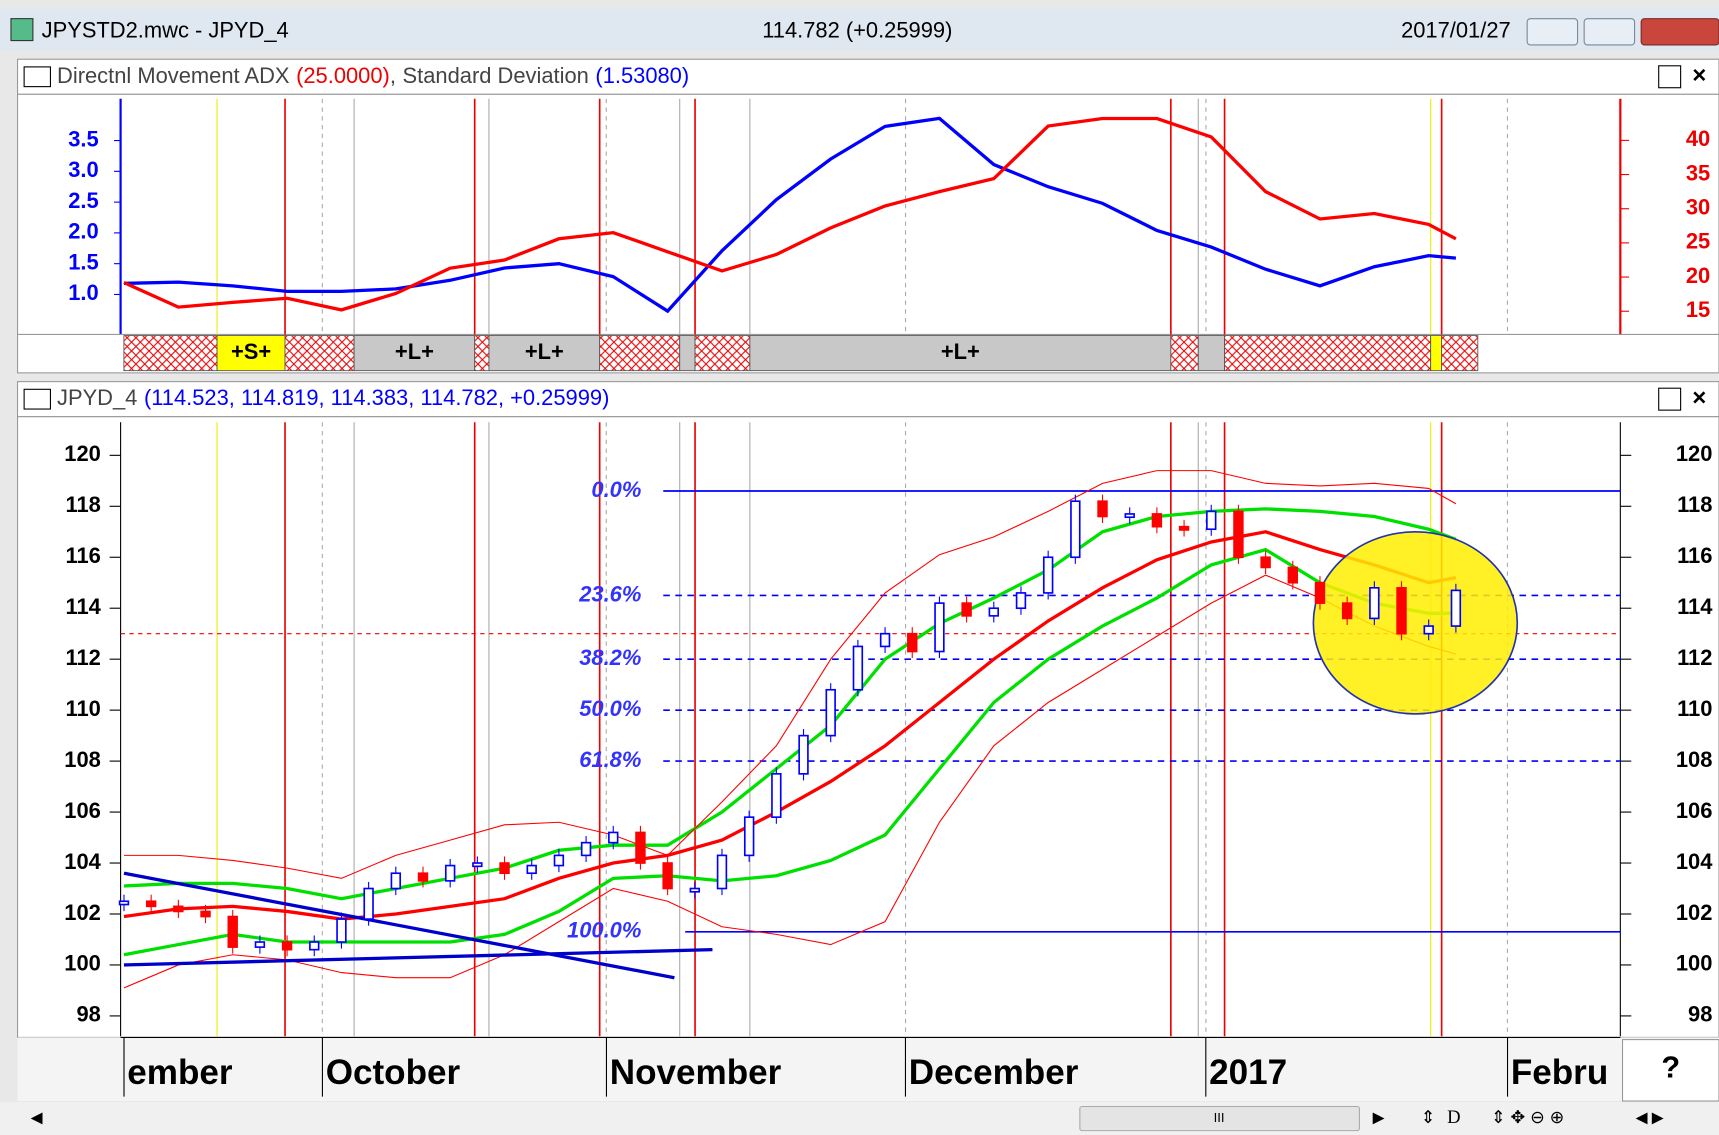  Describe the element at coordinates (1552, 32) in the screenshot. I see `minimize-button` at that location.